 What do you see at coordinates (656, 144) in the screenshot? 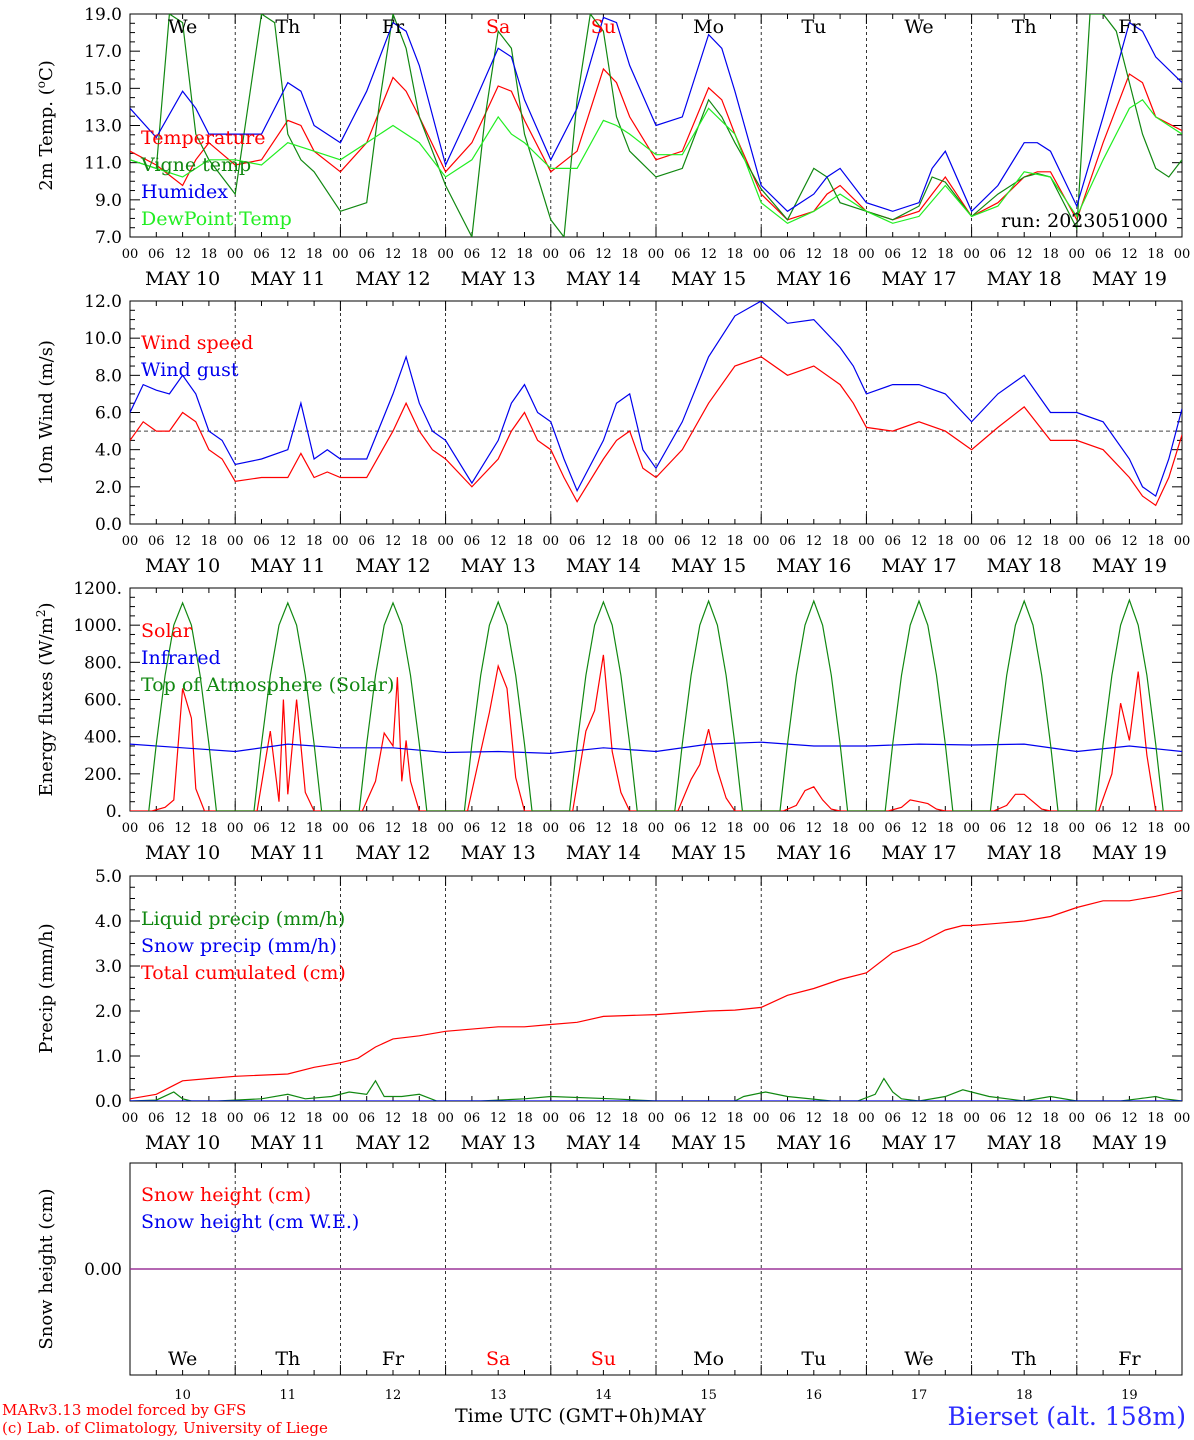
I see `series-temperature` at bounding box center [656, 144].